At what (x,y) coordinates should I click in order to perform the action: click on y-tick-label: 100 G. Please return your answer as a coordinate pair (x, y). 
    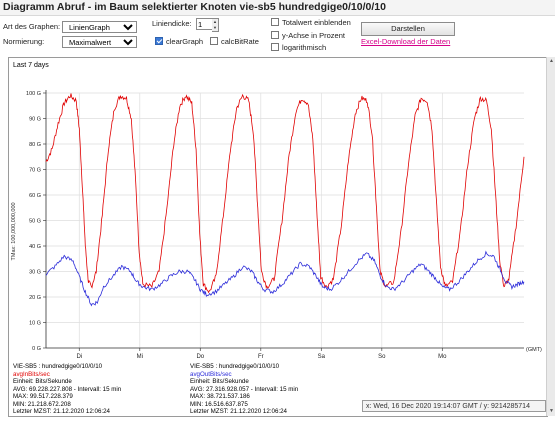
    Looking at the image, I should click on (33, 94).